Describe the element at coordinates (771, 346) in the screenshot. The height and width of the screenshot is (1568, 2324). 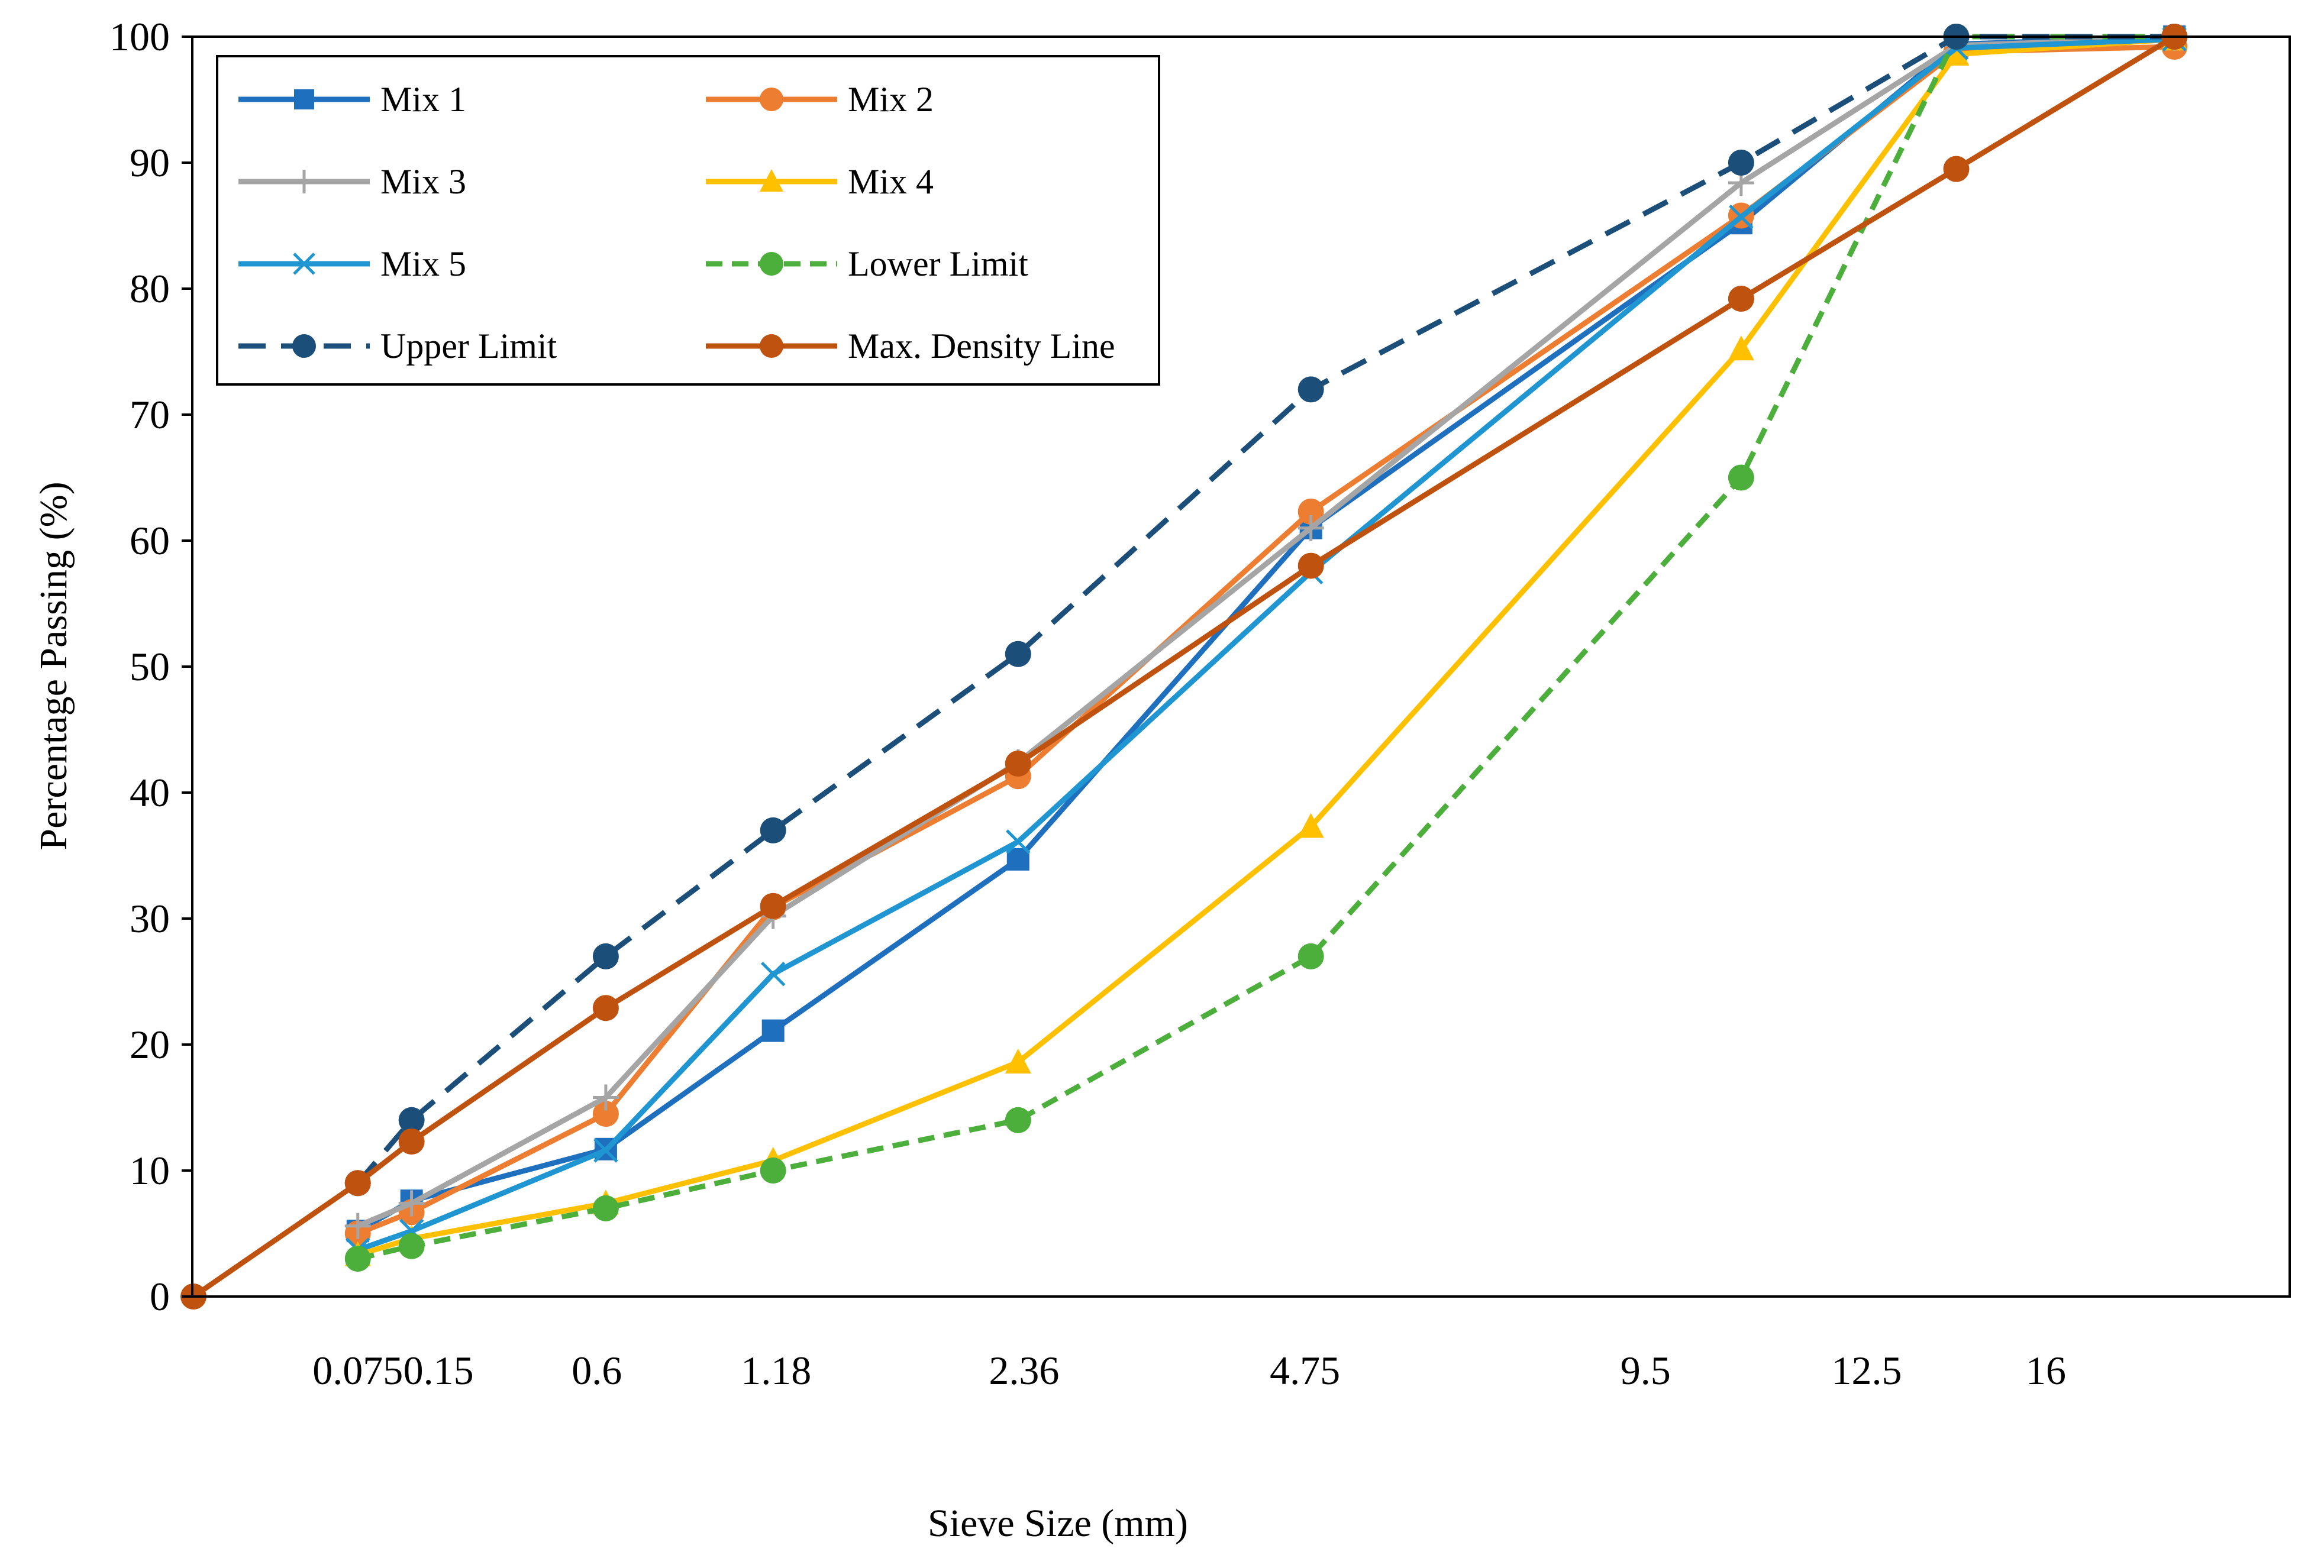
I see `legend-marker-max-density-line` at that location.